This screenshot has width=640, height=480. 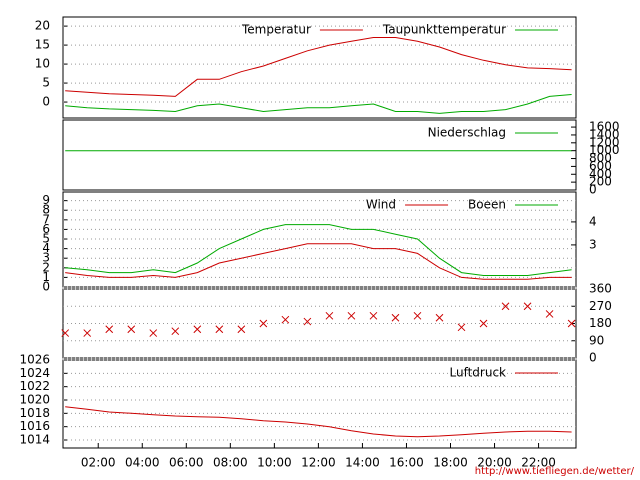 What do you see at coordinates (467, 133) in the screenshot?
I see `legend-label: Niederschlag` at bounding box center [467, 133].